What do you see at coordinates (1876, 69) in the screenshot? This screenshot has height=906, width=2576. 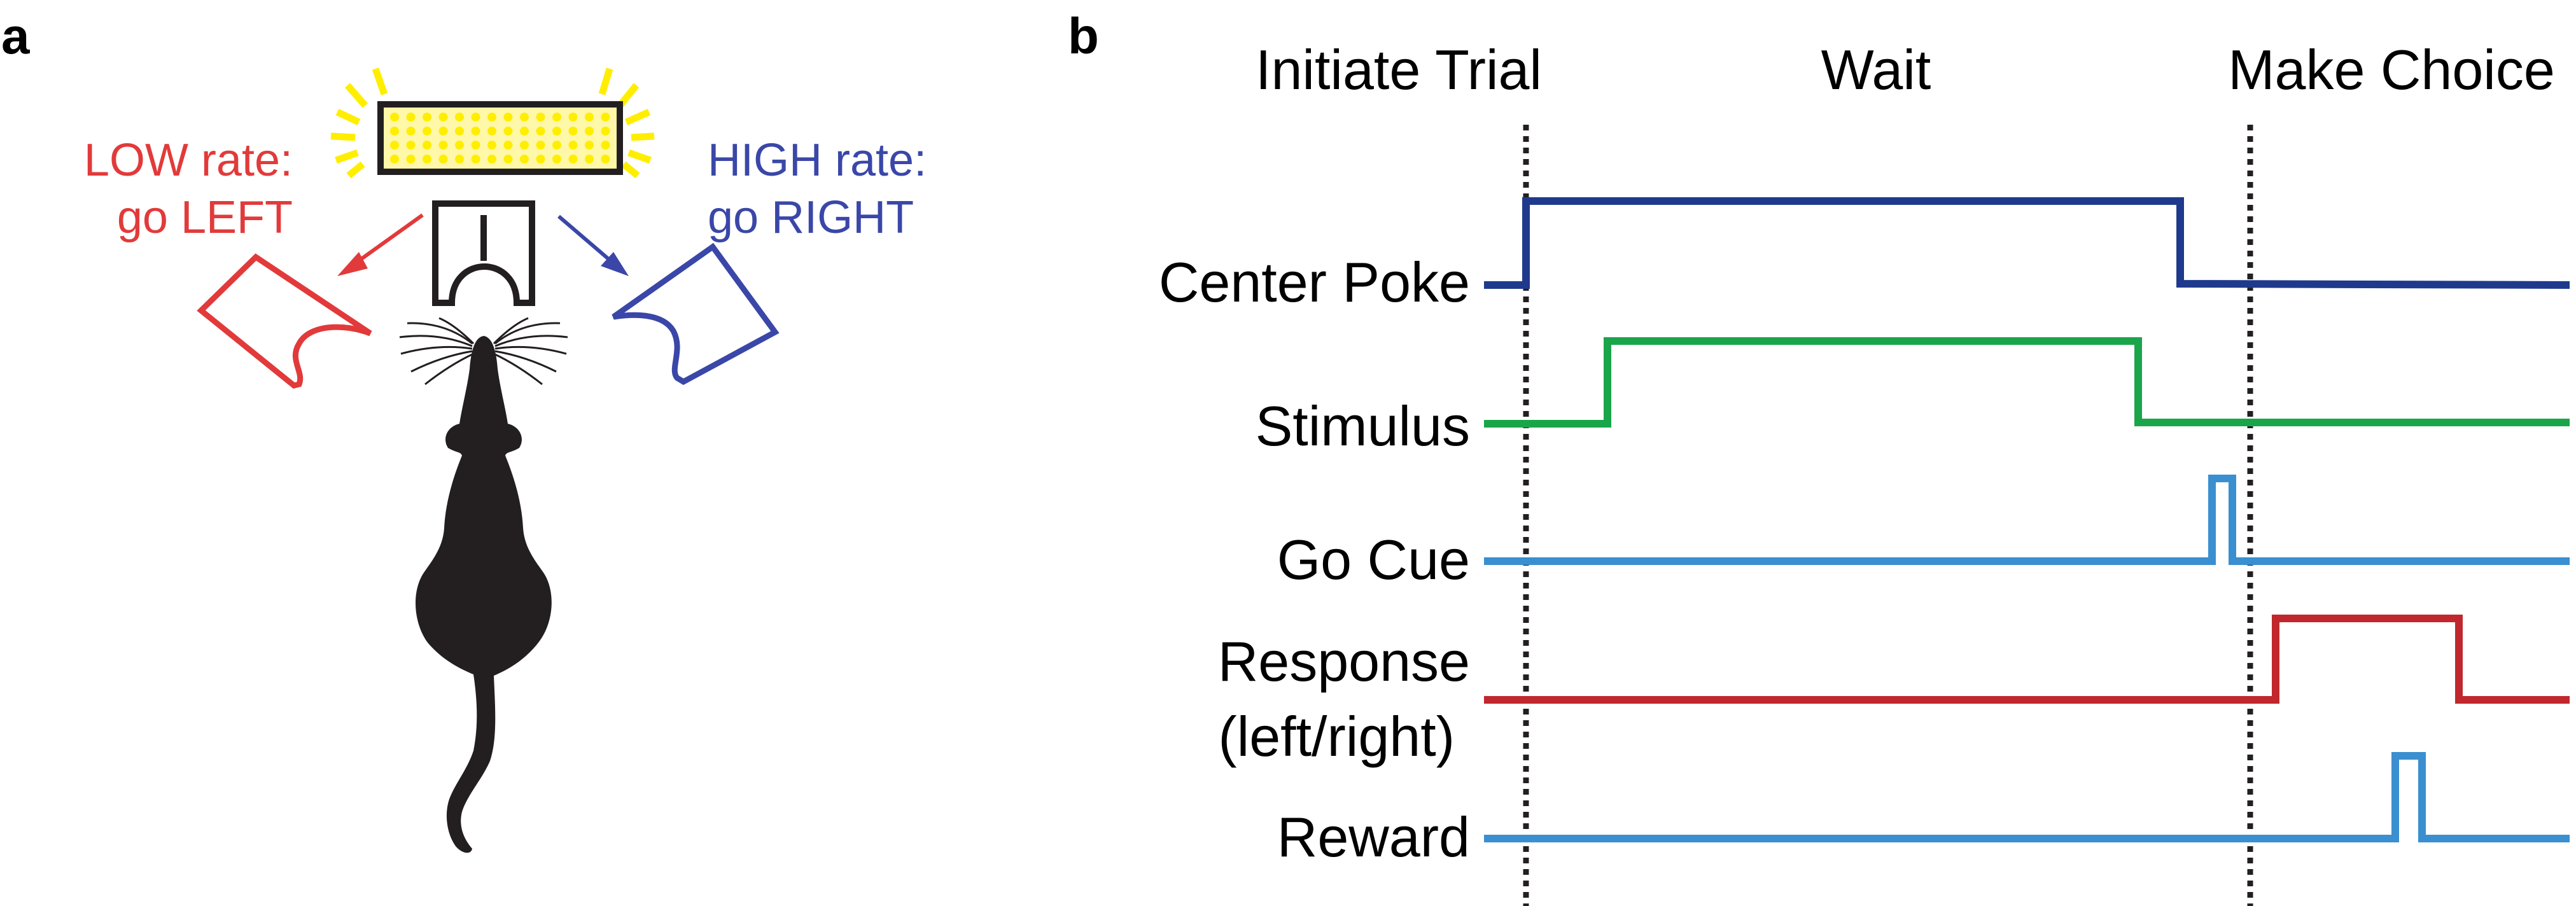 I see `phase-wait: Wait` at bounding box center [1876, 69].